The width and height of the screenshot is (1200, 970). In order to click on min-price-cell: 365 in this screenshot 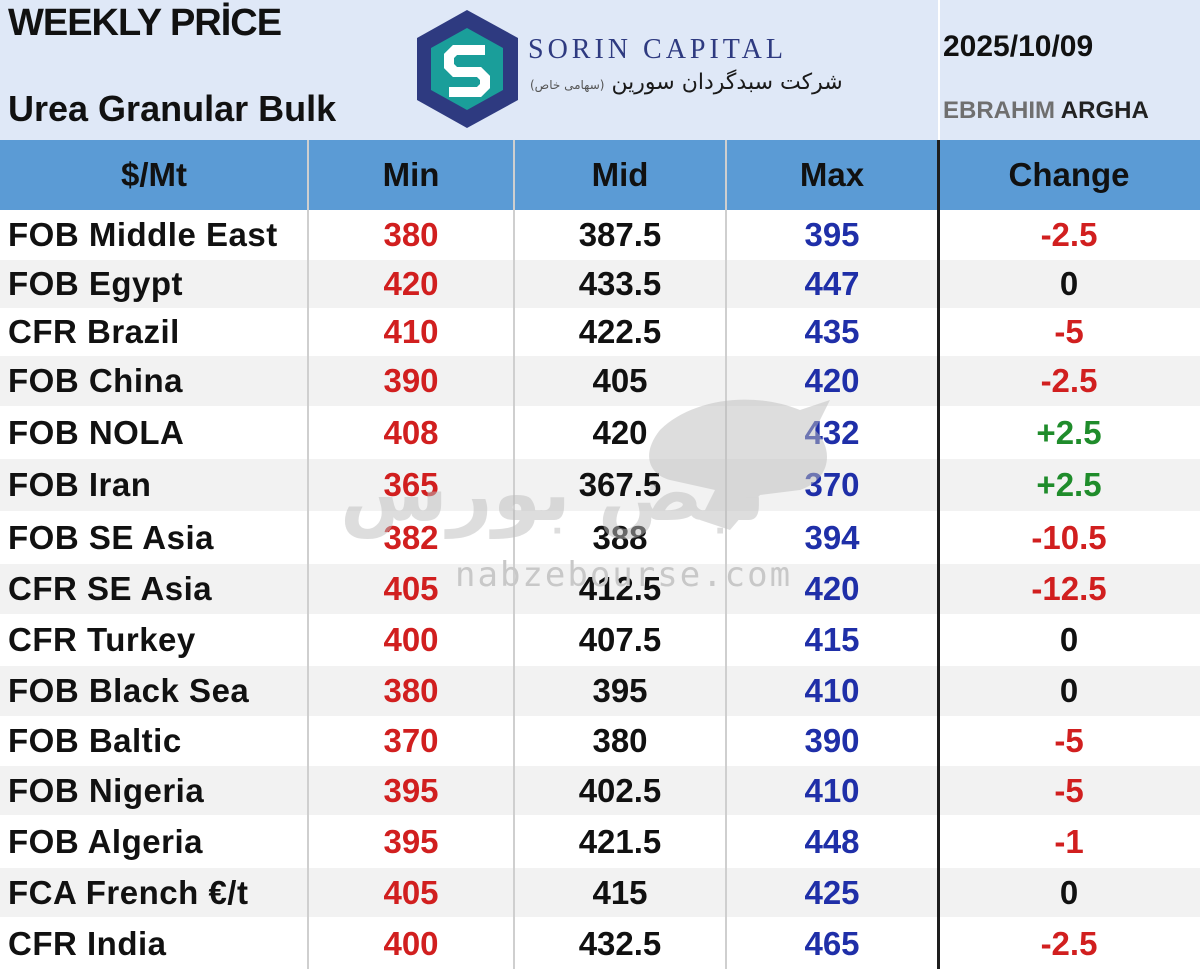, I will do `click(411, 484)`.